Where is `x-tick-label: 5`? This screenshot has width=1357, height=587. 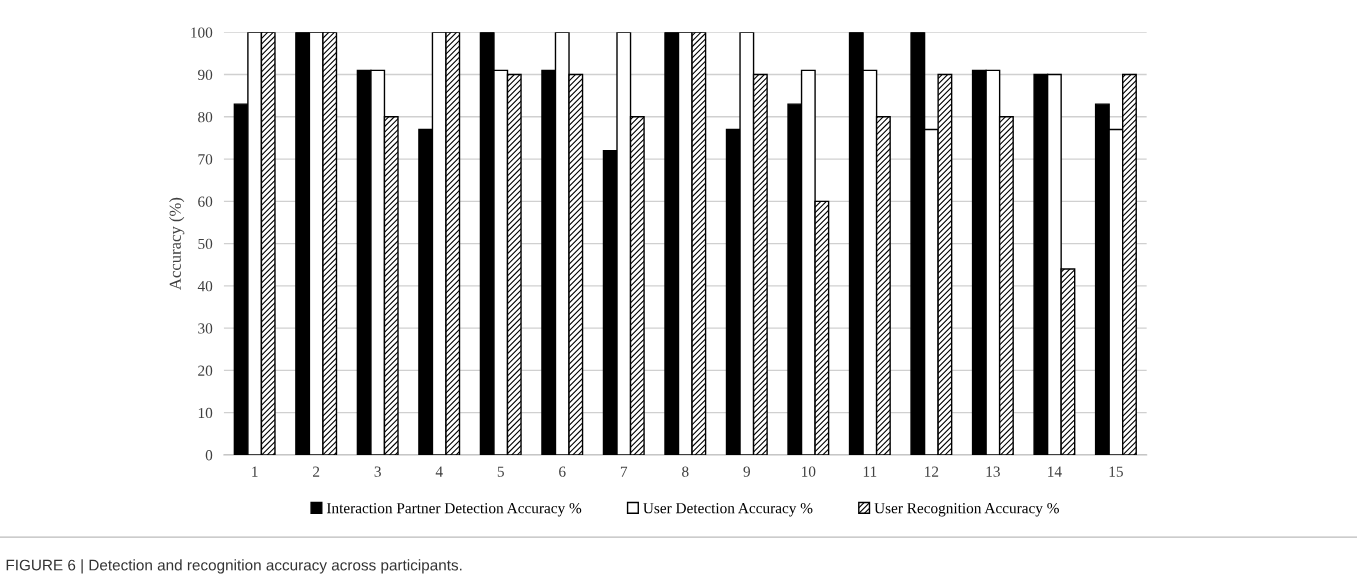
x-tick-label: 5 is located at coordinates (500, 471).